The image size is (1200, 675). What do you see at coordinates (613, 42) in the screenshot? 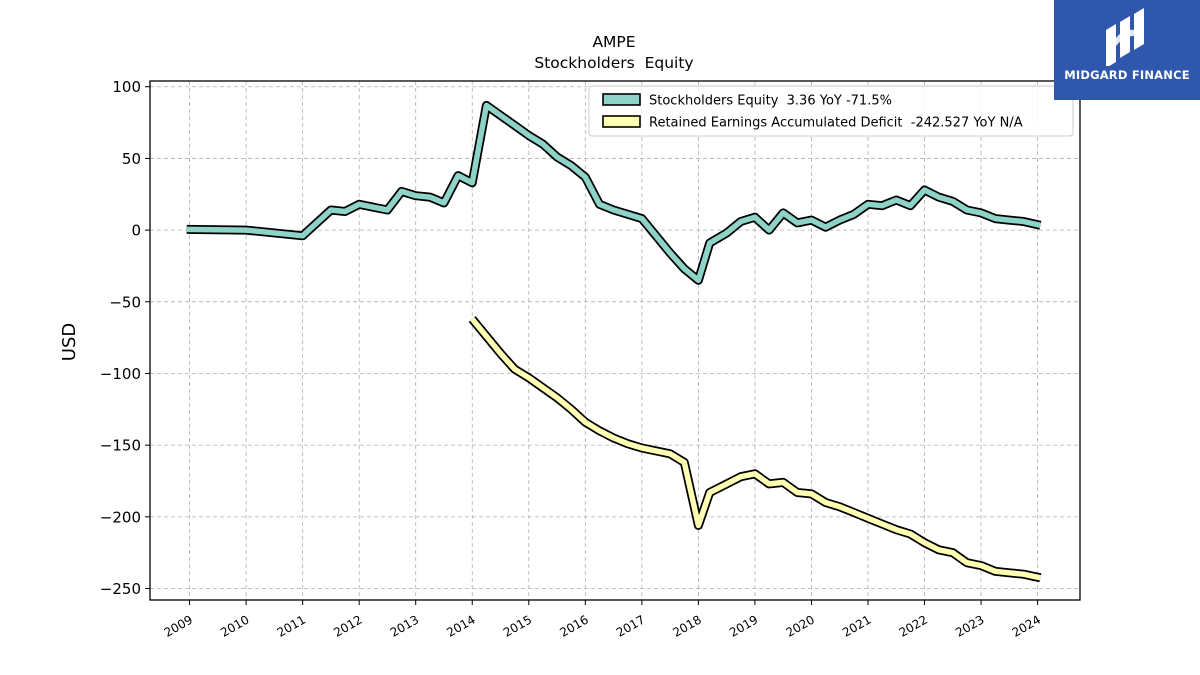
I see `chart-title: AMPE` at bounding box center [613, 42].